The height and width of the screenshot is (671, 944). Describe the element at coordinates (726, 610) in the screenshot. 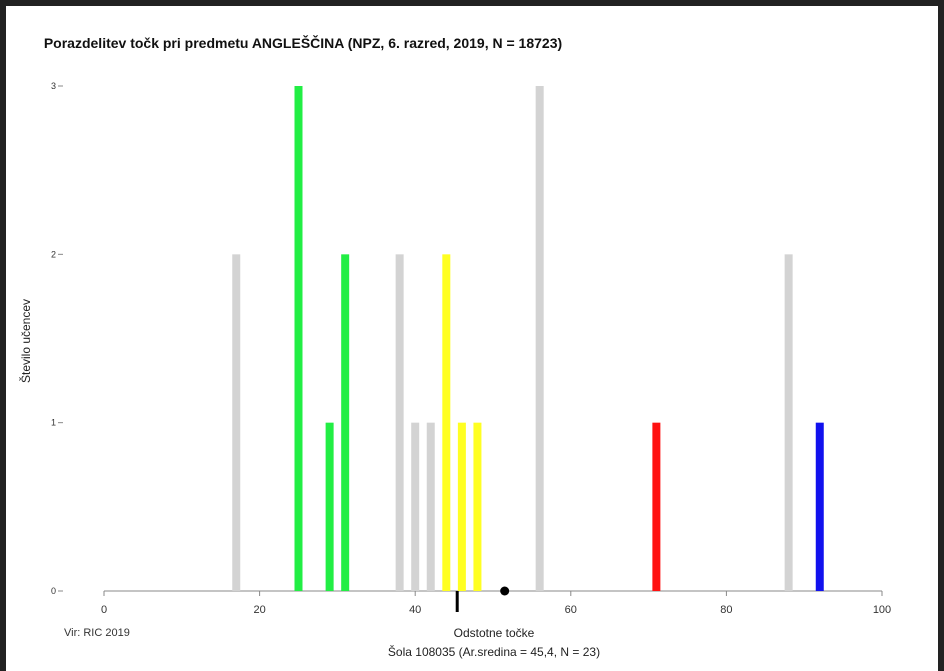

I see `x-tick-label: 80` at that location.